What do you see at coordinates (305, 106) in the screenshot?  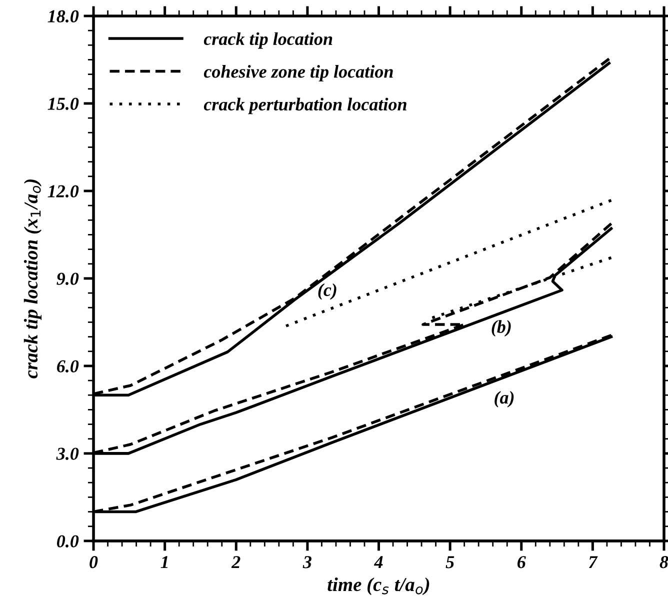 I see `legend-label: crack perturbation location` at bounding box center [305, 106].